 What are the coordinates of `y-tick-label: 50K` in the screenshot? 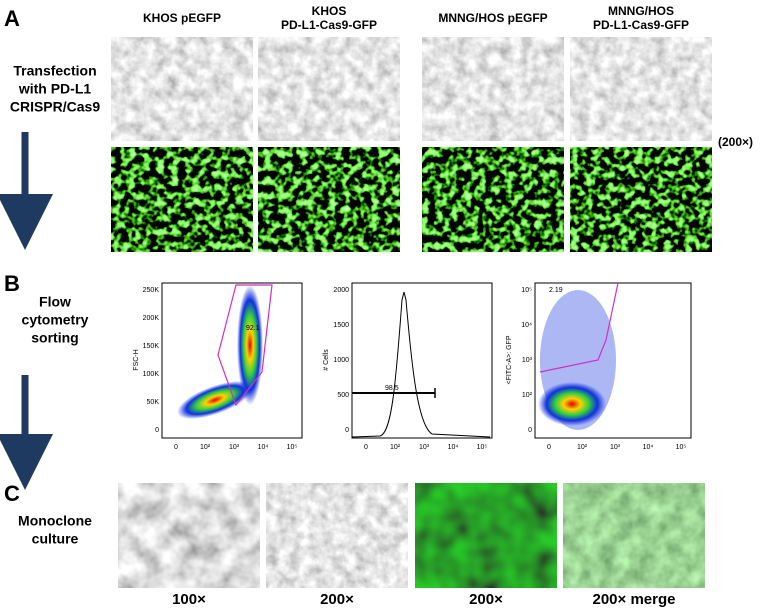 It's located at (153, 402).